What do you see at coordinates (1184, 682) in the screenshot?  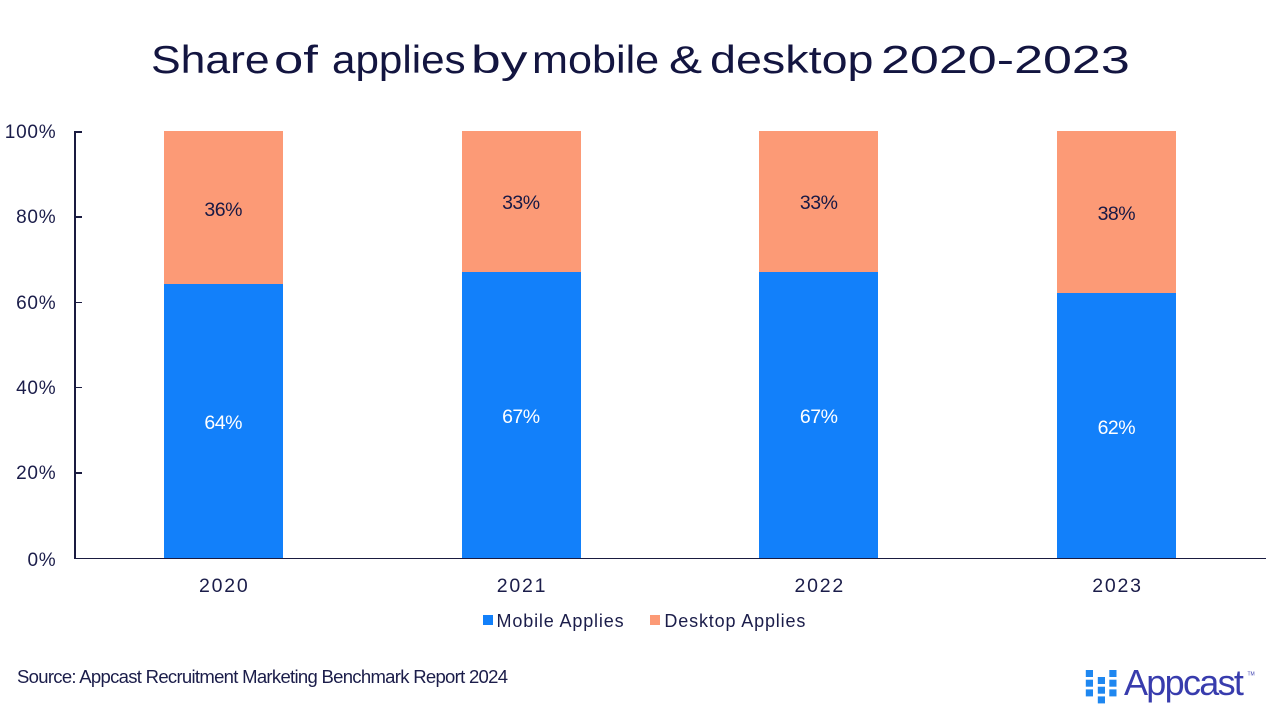 I see `svg-text: Appcast` at bounding box center [1184, 682].